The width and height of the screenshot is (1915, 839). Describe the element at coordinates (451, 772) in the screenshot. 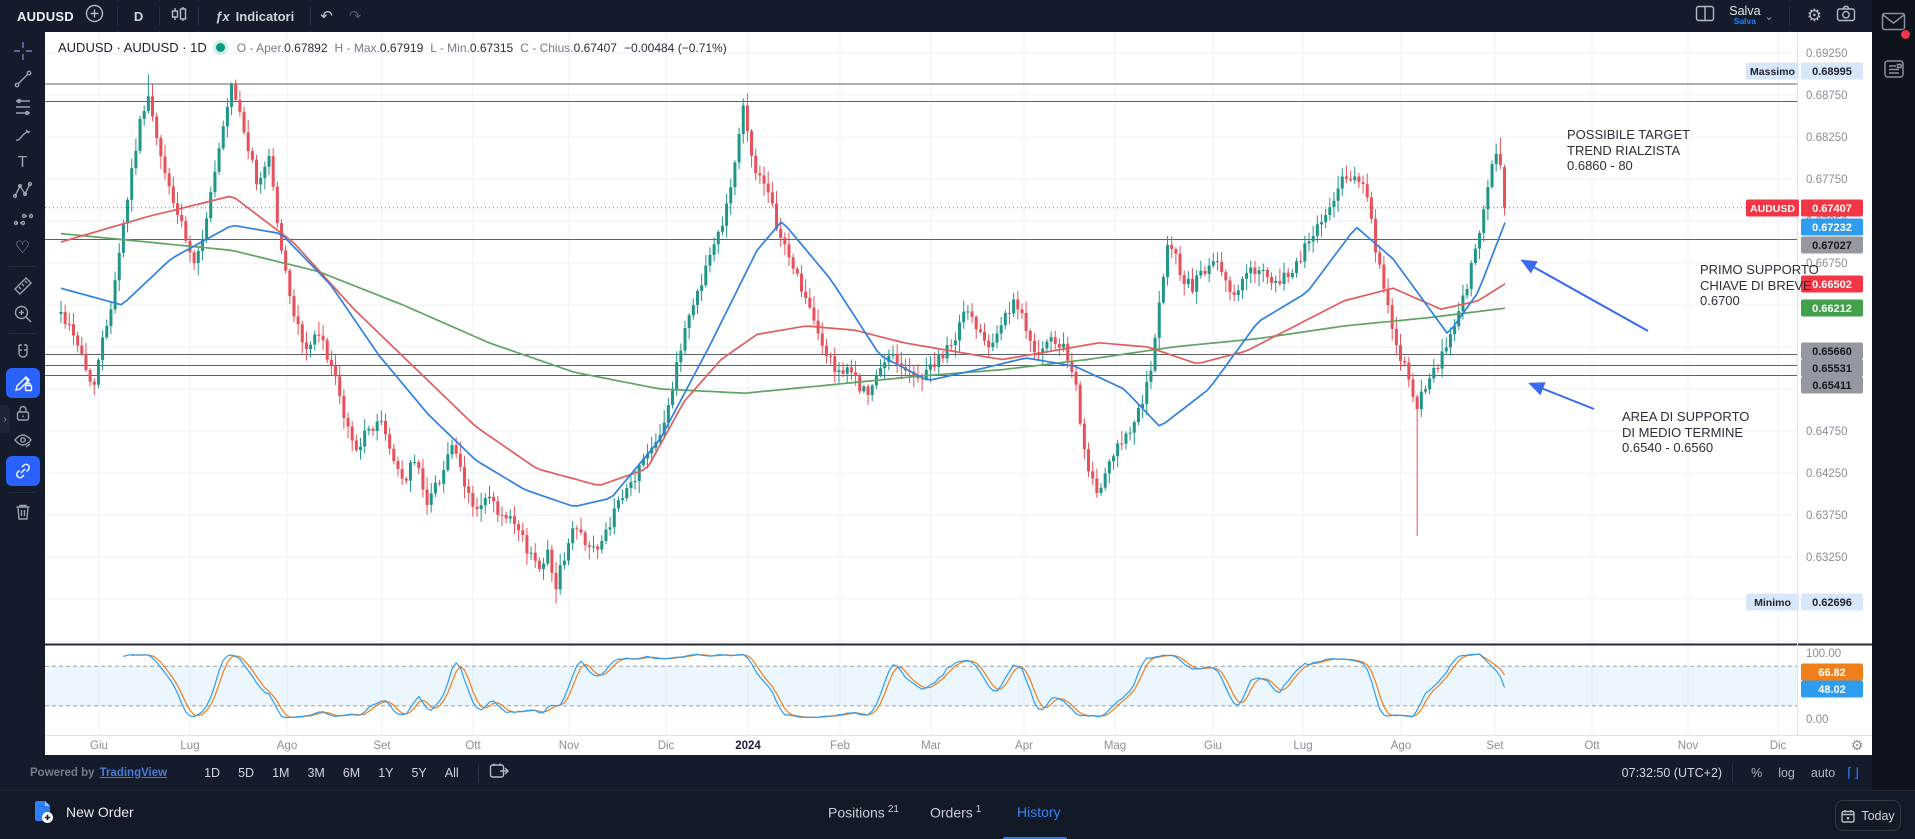

I see `range-all: All` at that location.